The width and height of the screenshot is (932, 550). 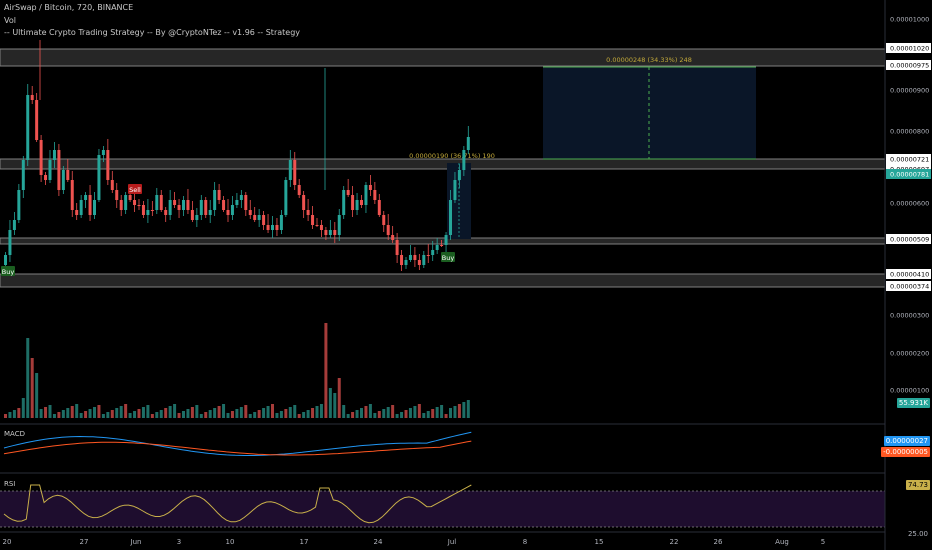 I want to click on current-price-tag, so click(x=908, y=174).